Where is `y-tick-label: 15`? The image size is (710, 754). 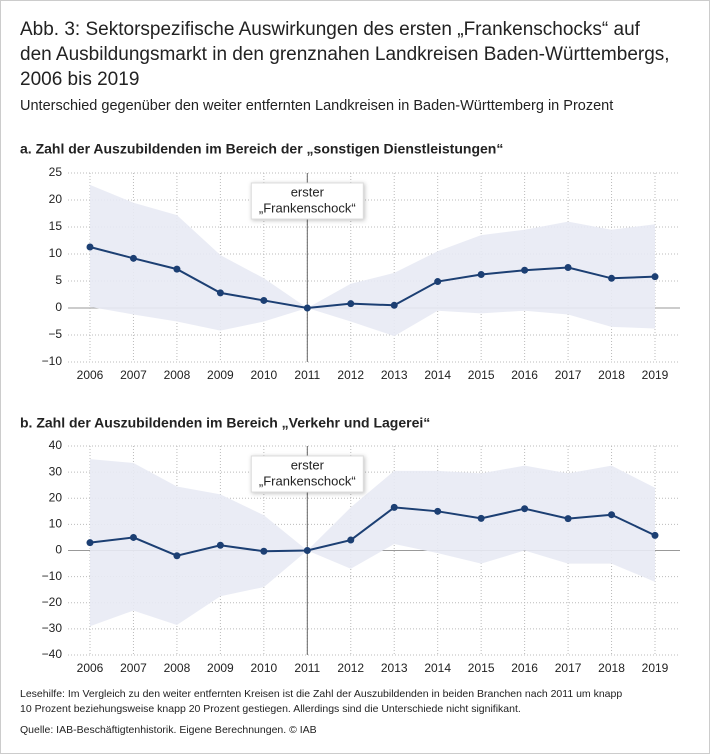 y-tick-label: 15 is located at coordinates (56, 226).